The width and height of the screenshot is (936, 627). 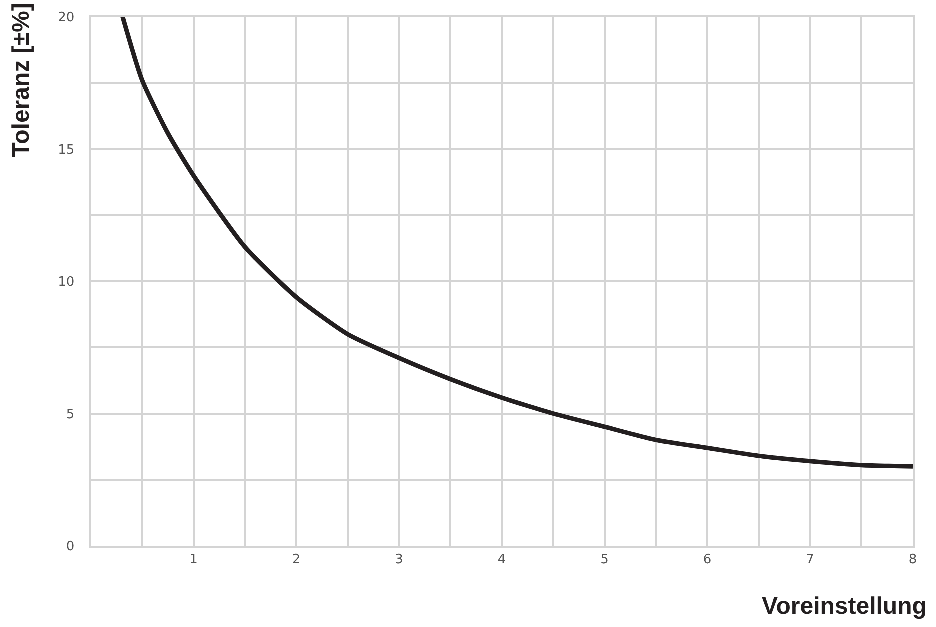 I want to click on y-tick-label: 5, so click(x=70, y=414).